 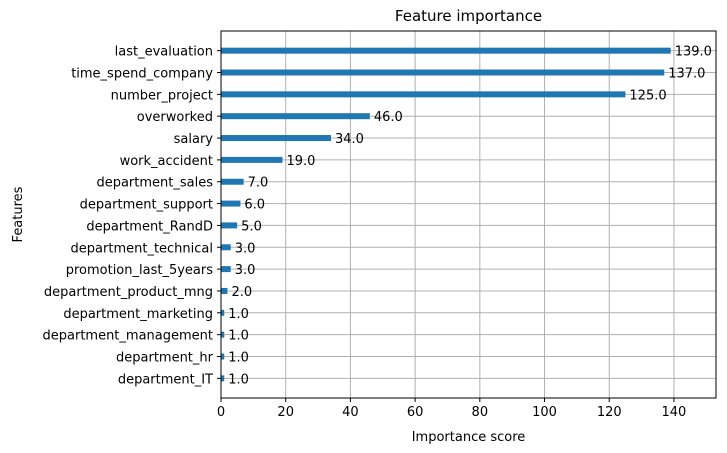 What do you see at coordinates (165, 379) in the screenshot?
I see `y-tick-label: department_IT` at bounding box center [165, 379].